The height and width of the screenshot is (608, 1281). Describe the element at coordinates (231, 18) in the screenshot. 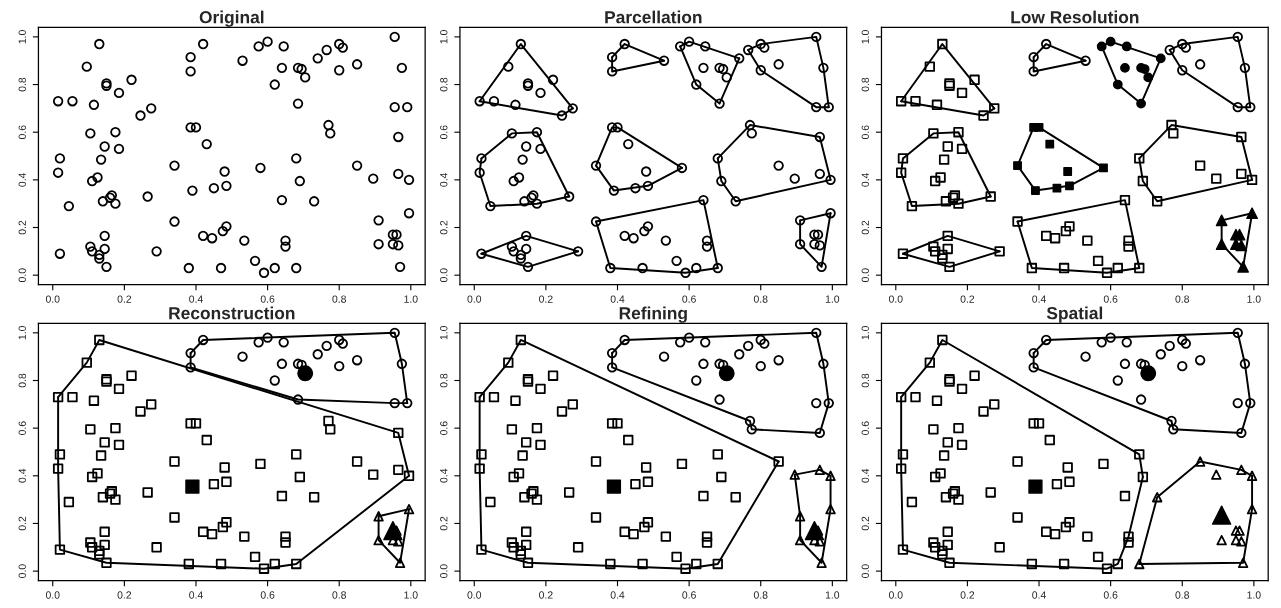

I see `chart-title: Original` at that location.